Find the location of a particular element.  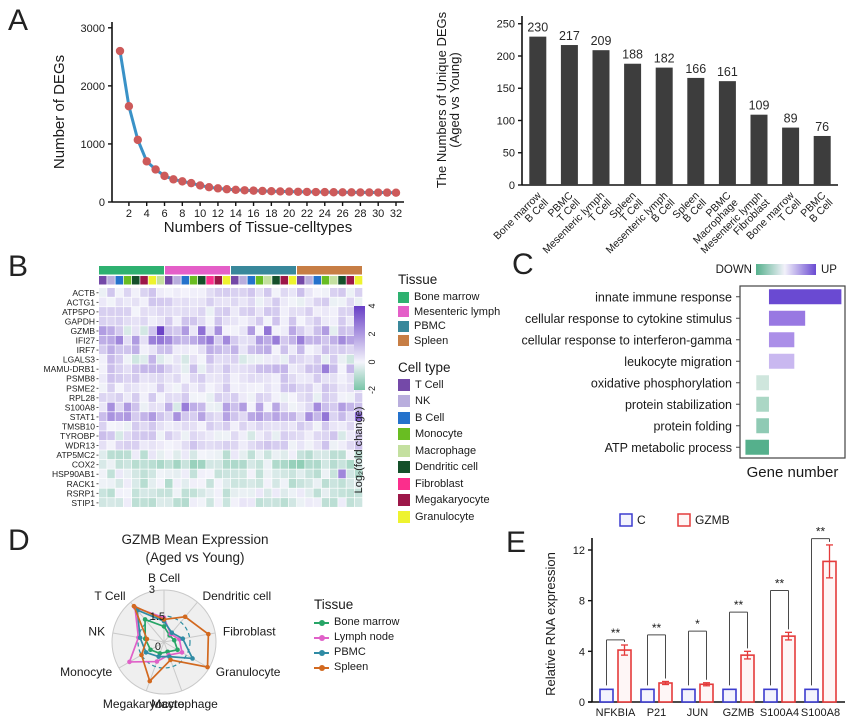

radial-tick-0: 0 is located at coordinates (158, 647).